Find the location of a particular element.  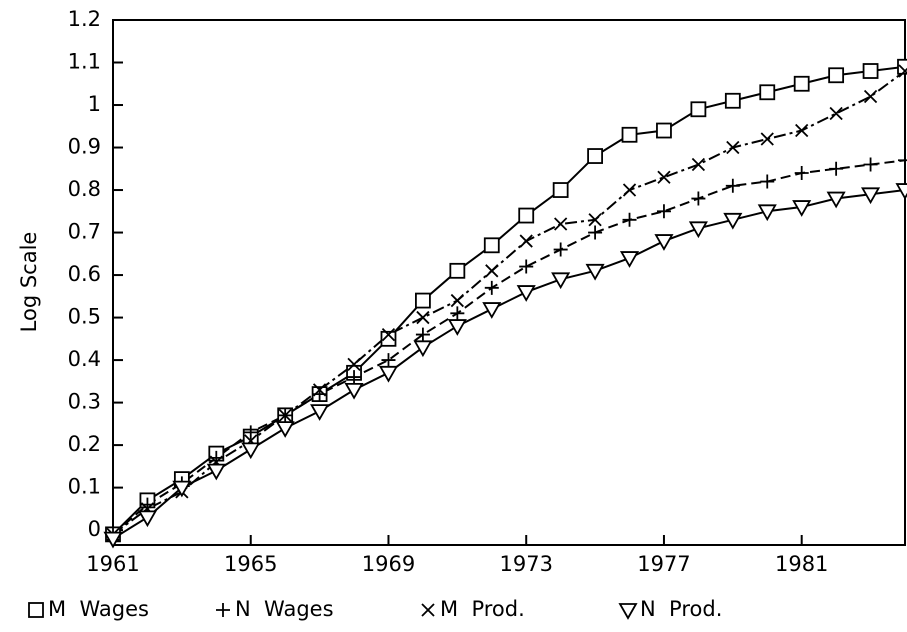

y-tick-label: 0.4 is located at coordinates (84, 359).